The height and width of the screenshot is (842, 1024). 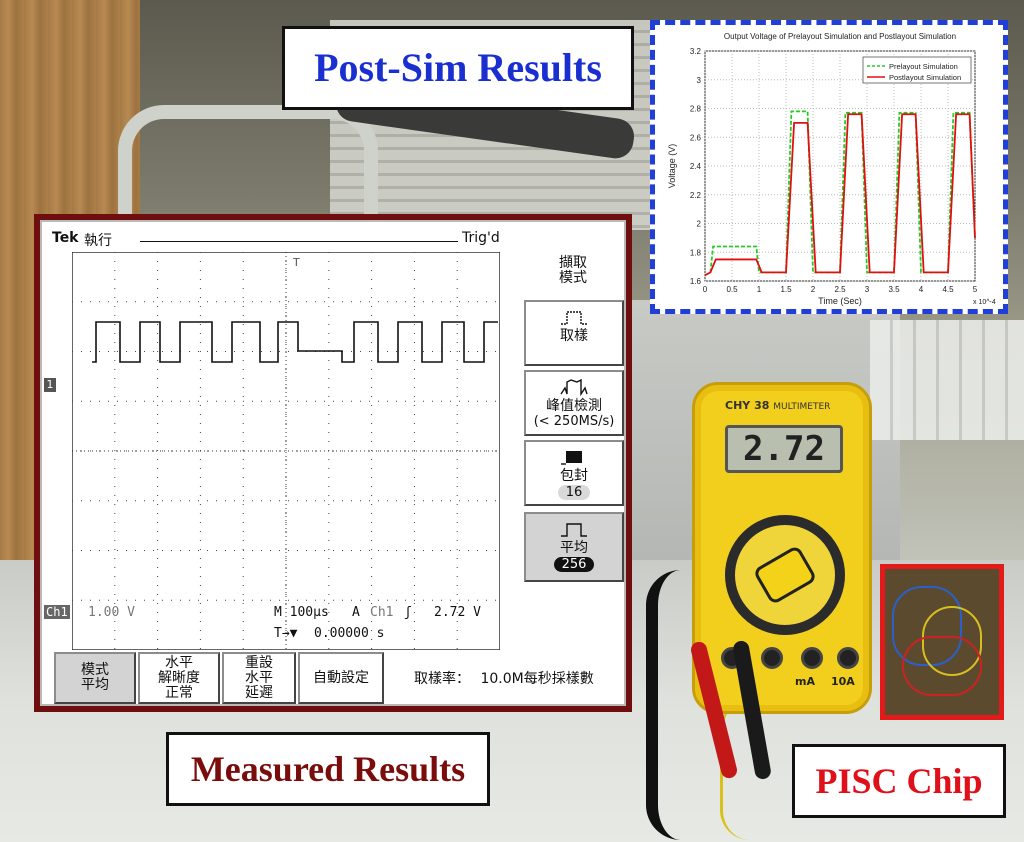 What do you see at coordinates (840, 289) in the screenshot?
I see `x-tick-label: 2.5` at bounding box center [840, 289].